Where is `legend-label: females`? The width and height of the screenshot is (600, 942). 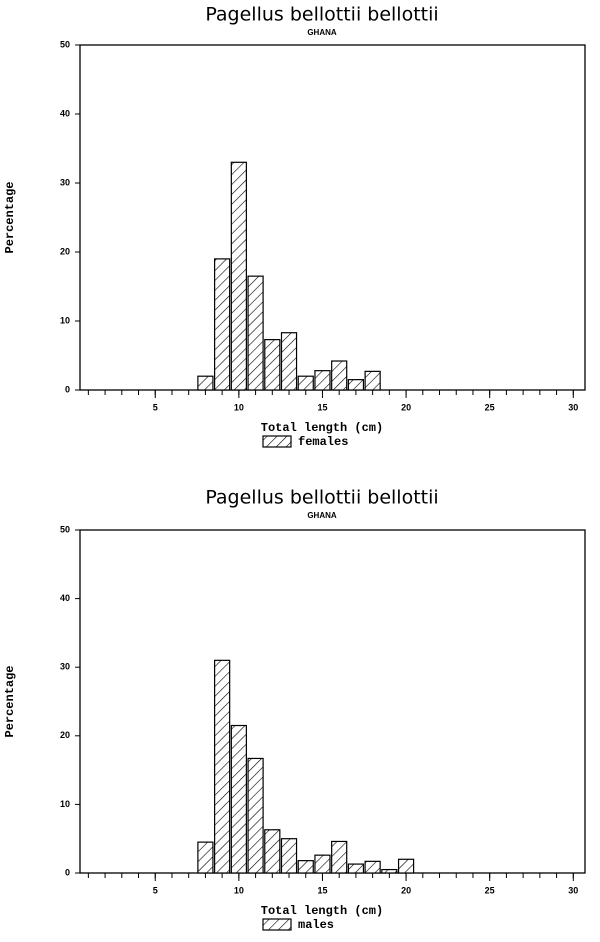 legend-label: females is located at coordinates (323, 442).